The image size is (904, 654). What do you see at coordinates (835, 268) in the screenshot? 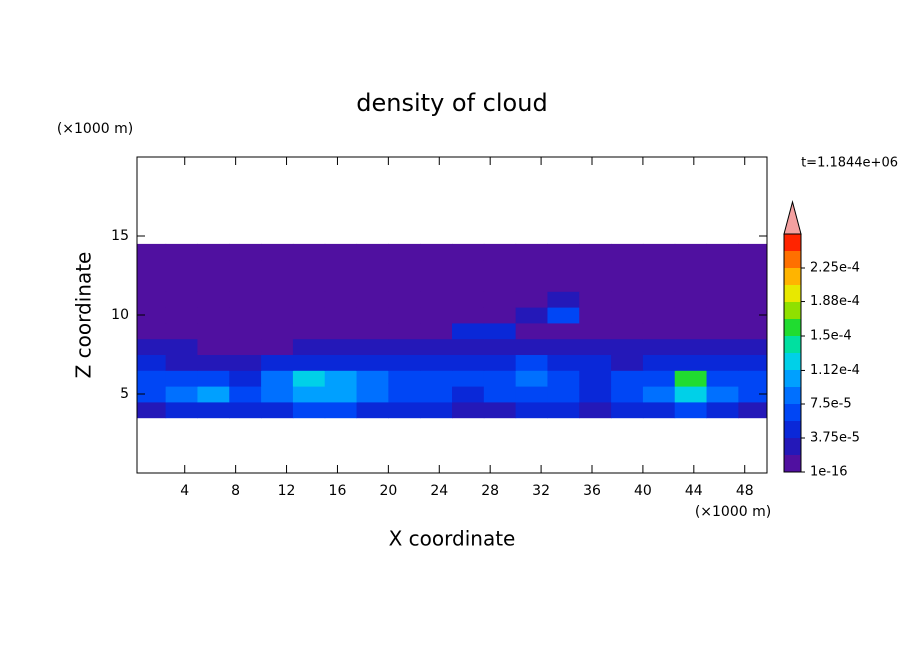
I see `colorbar-label: 2.25e-4` at bounding box center [835, 268].